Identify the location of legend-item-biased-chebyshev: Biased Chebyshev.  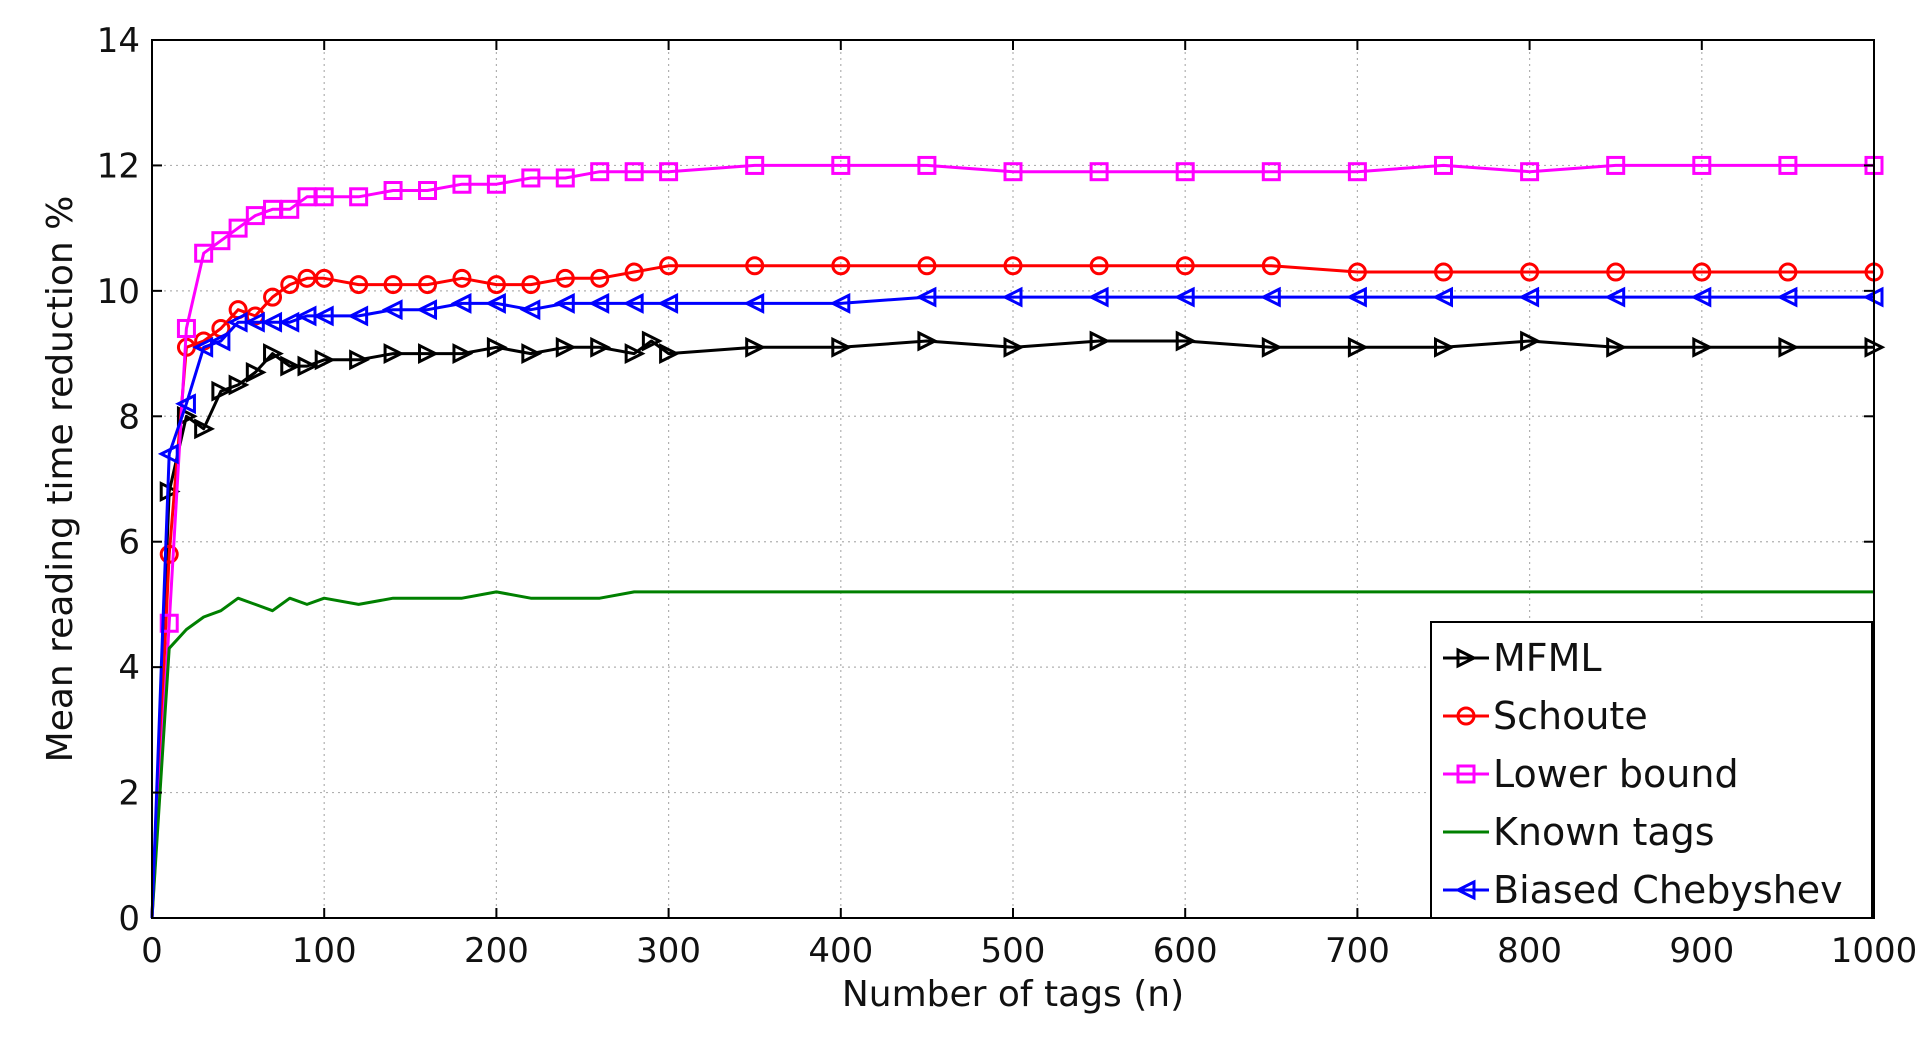
(1643, 890).